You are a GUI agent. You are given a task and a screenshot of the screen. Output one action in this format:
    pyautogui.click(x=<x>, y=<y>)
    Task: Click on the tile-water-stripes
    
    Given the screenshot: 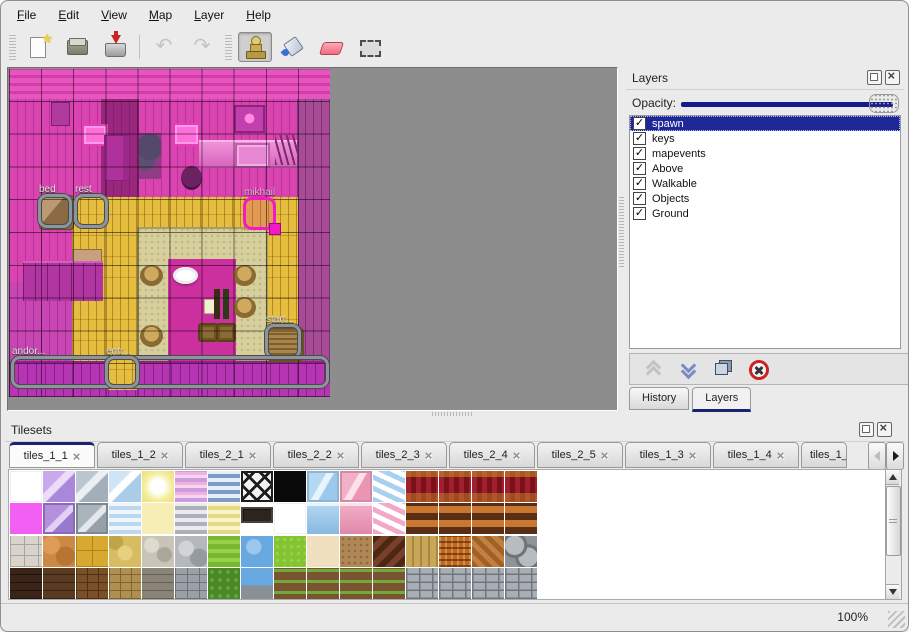 What is the action you would take?
    pyautogui.click(x=125, y=519)
    